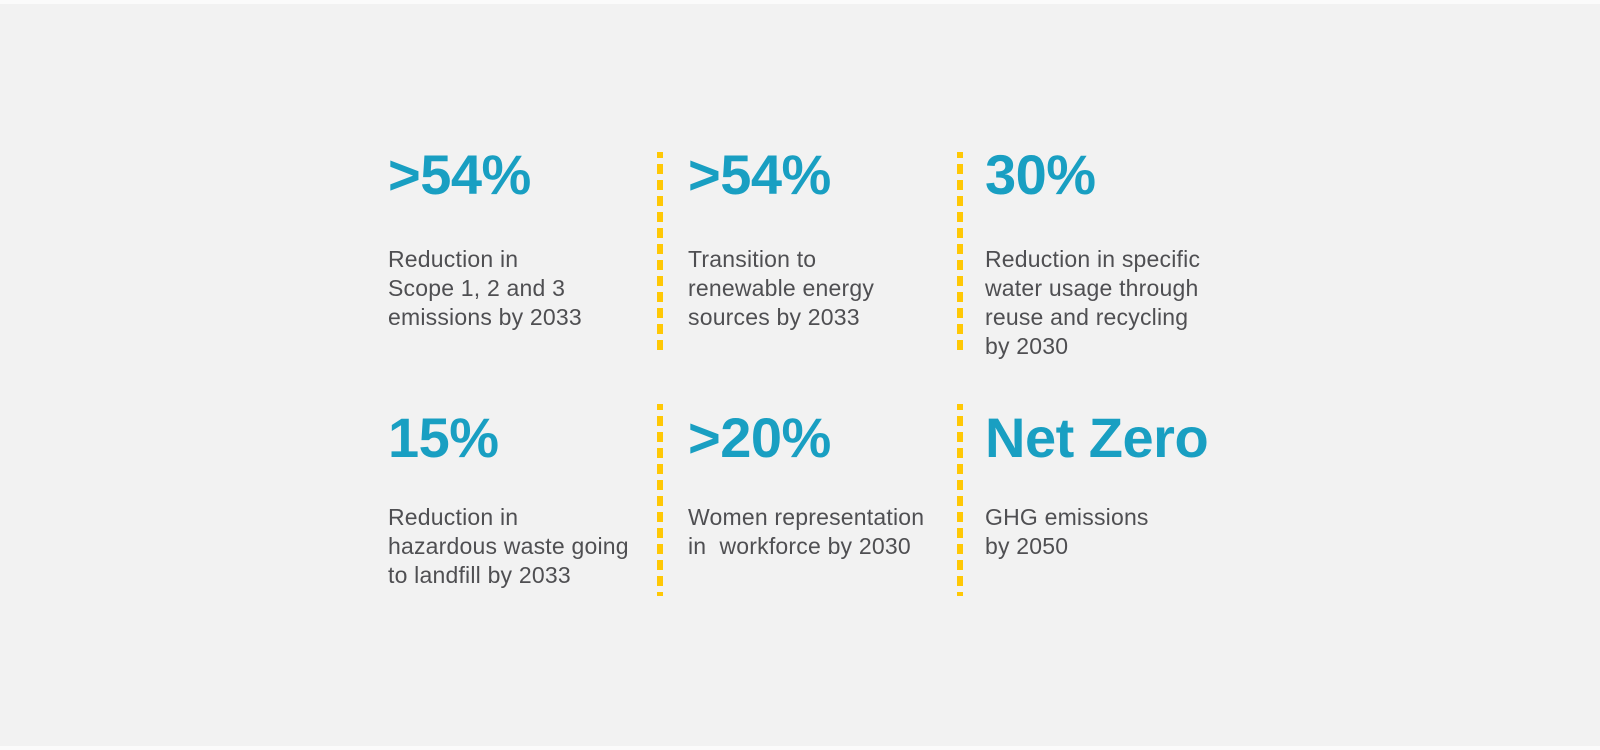 The width and height of the screenshot is (1600, 750). What do you see at coordinates (960, 500) in the screenshot?
I see `dashed-divider-row2-col2` at bounding box center [960, 500].